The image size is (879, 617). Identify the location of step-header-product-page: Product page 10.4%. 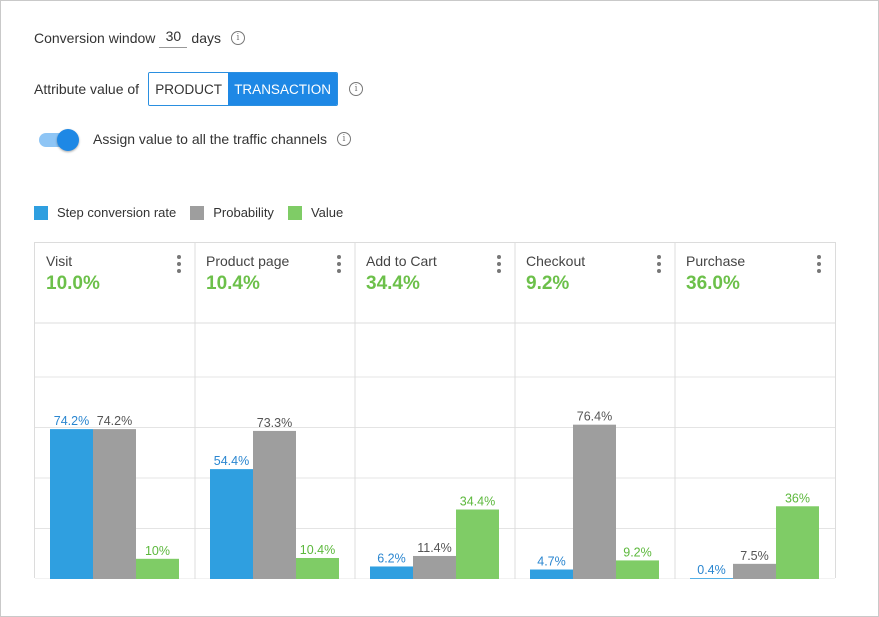
(275, 283).